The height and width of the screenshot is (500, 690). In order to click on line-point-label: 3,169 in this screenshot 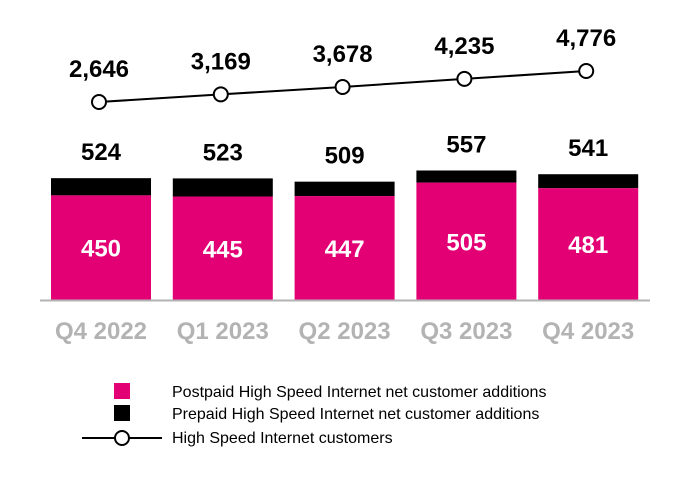, I will do `click(221, 61)`.